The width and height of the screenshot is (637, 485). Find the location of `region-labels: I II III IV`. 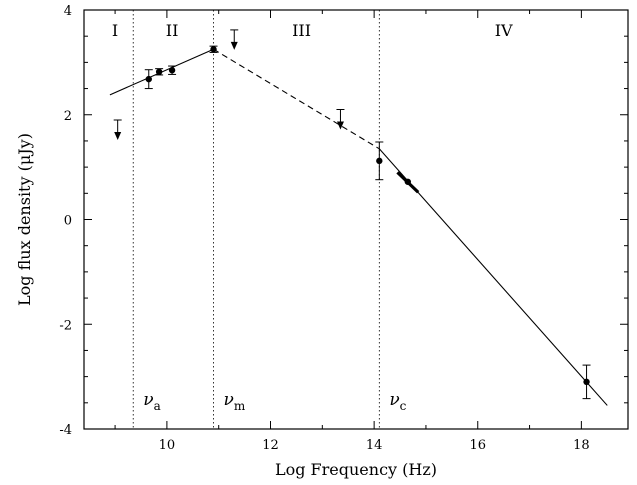

region-labels: I II III IV is located at coordinates (312, 30).